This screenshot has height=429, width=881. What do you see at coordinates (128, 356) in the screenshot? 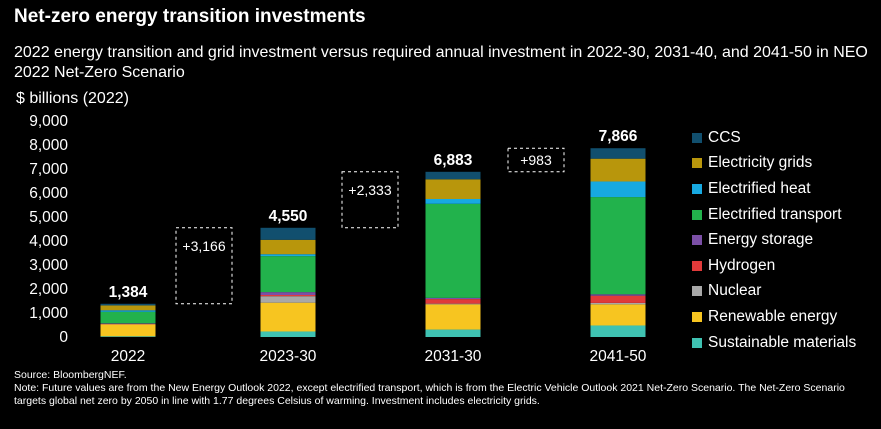
I see `x-tick-label: 2022` at bounding box center [128, 356].